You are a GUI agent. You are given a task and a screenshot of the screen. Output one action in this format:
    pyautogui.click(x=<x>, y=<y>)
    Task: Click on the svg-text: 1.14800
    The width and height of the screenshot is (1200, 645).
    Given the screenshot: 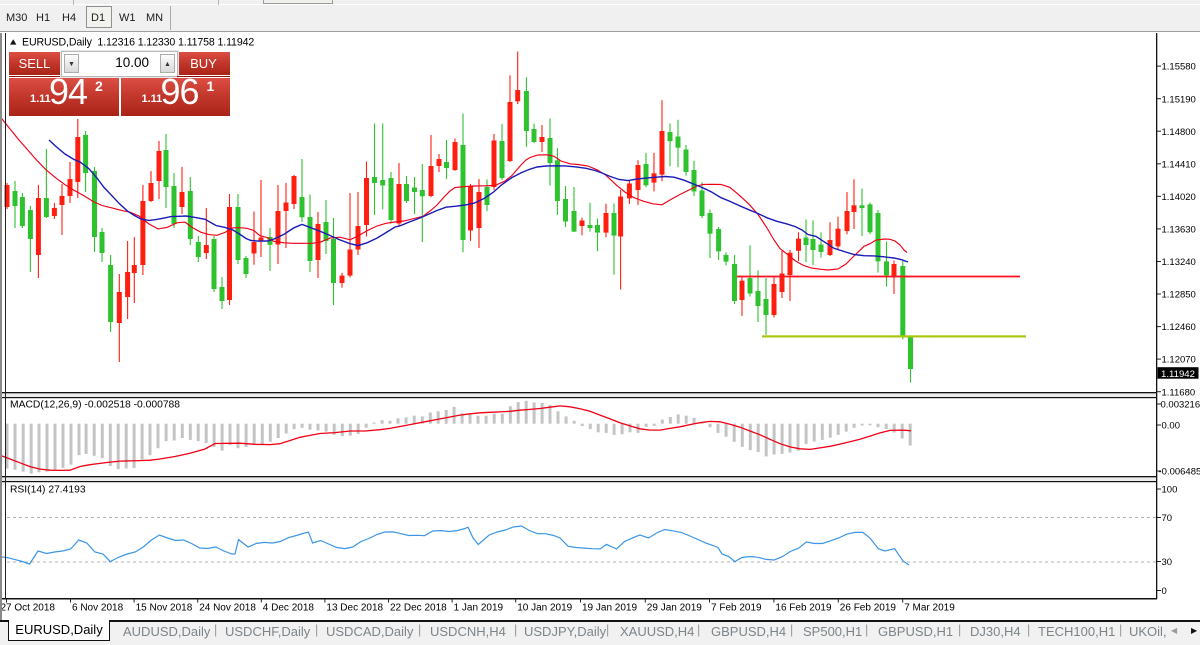 What is the action you would take?
    pyautogui.click(x=1179, y=132)
    